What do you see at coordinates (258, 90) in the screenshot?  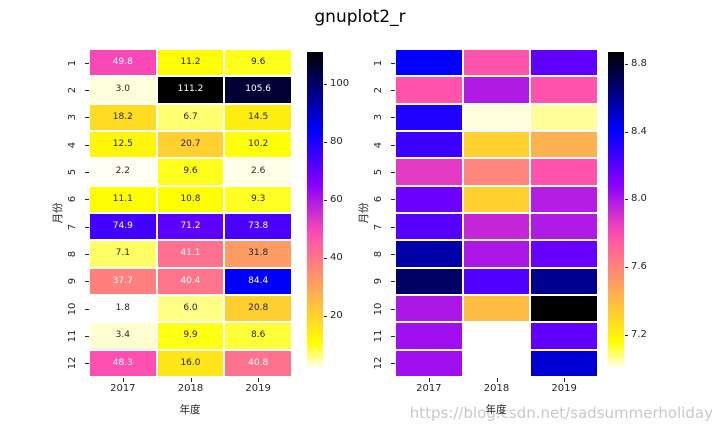 I see `heatmap-cell: 105.6` at bounding box center [258, 90].